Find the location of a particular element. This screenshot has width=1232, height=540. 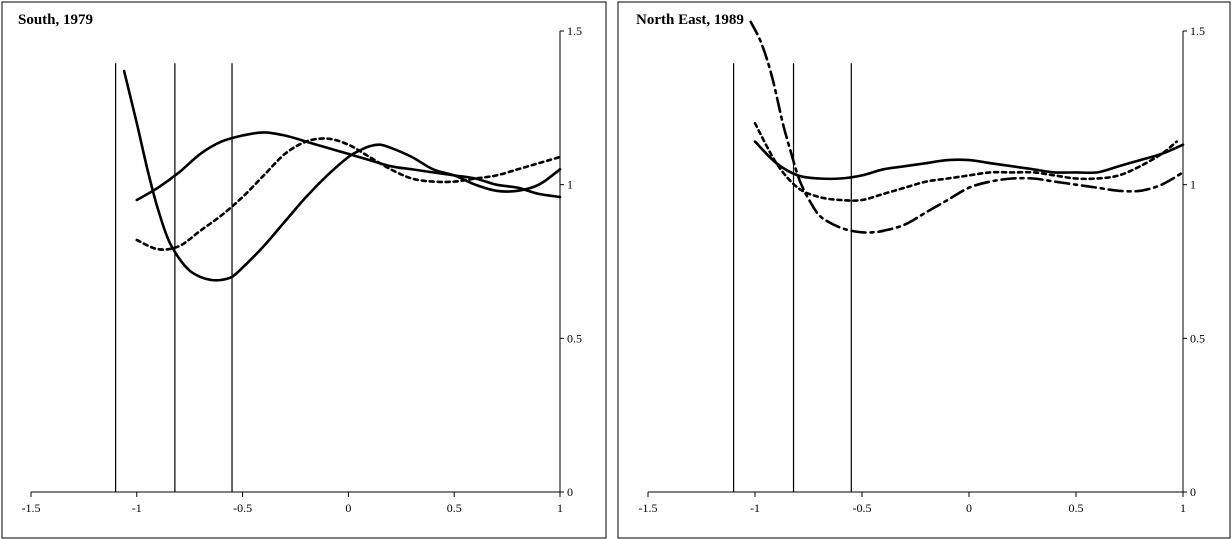

panel-title: North East, 1989 is located at coordinates (690, 20).